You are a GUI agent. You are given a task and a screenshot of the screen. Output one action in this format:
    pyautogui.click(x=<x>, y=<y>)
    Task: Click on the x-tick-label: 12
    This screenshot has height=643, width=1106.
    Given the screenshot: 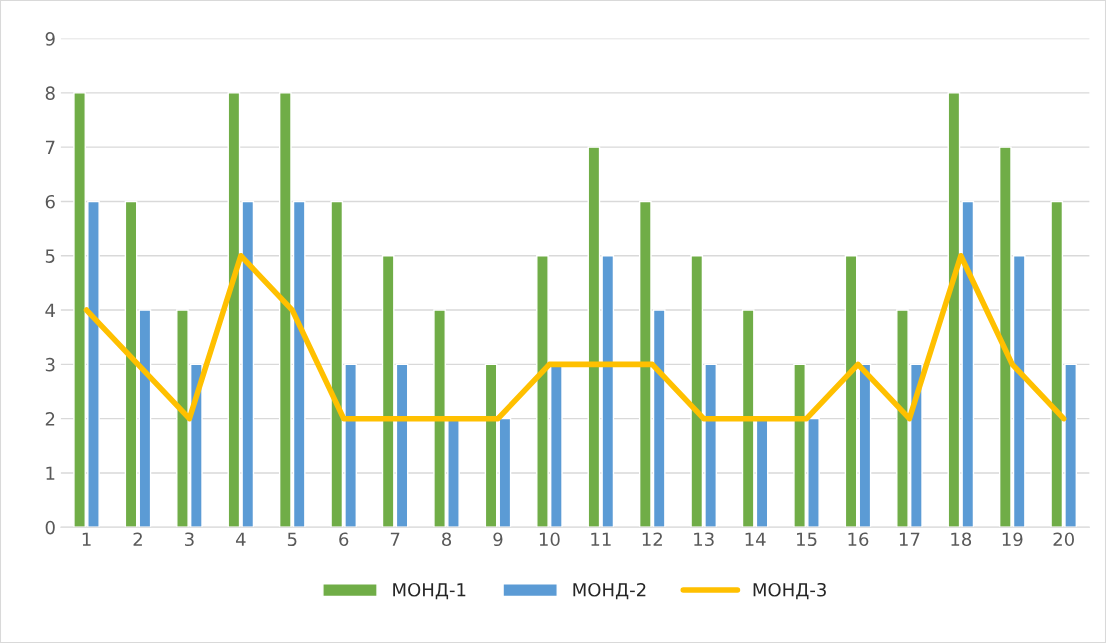 What is the action you would take?
    pyautogui.click(x=652, y=539)
    